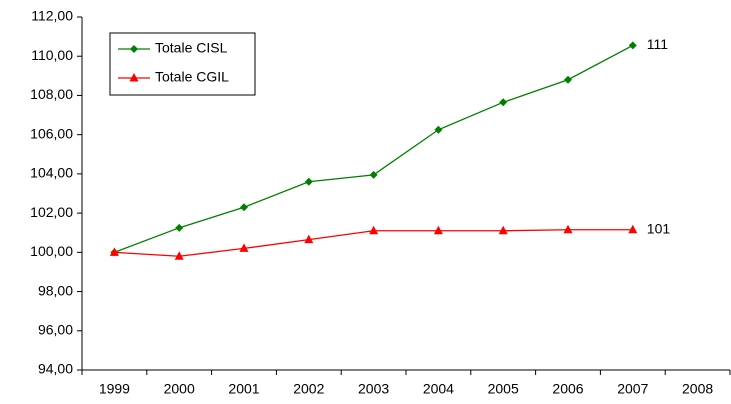 This screenshot has height=404, width=731. What do you see at coordinates (55, 329) in the screenshot?
I see `y-tick-label: 96,00` at bounding box center [55, 329].